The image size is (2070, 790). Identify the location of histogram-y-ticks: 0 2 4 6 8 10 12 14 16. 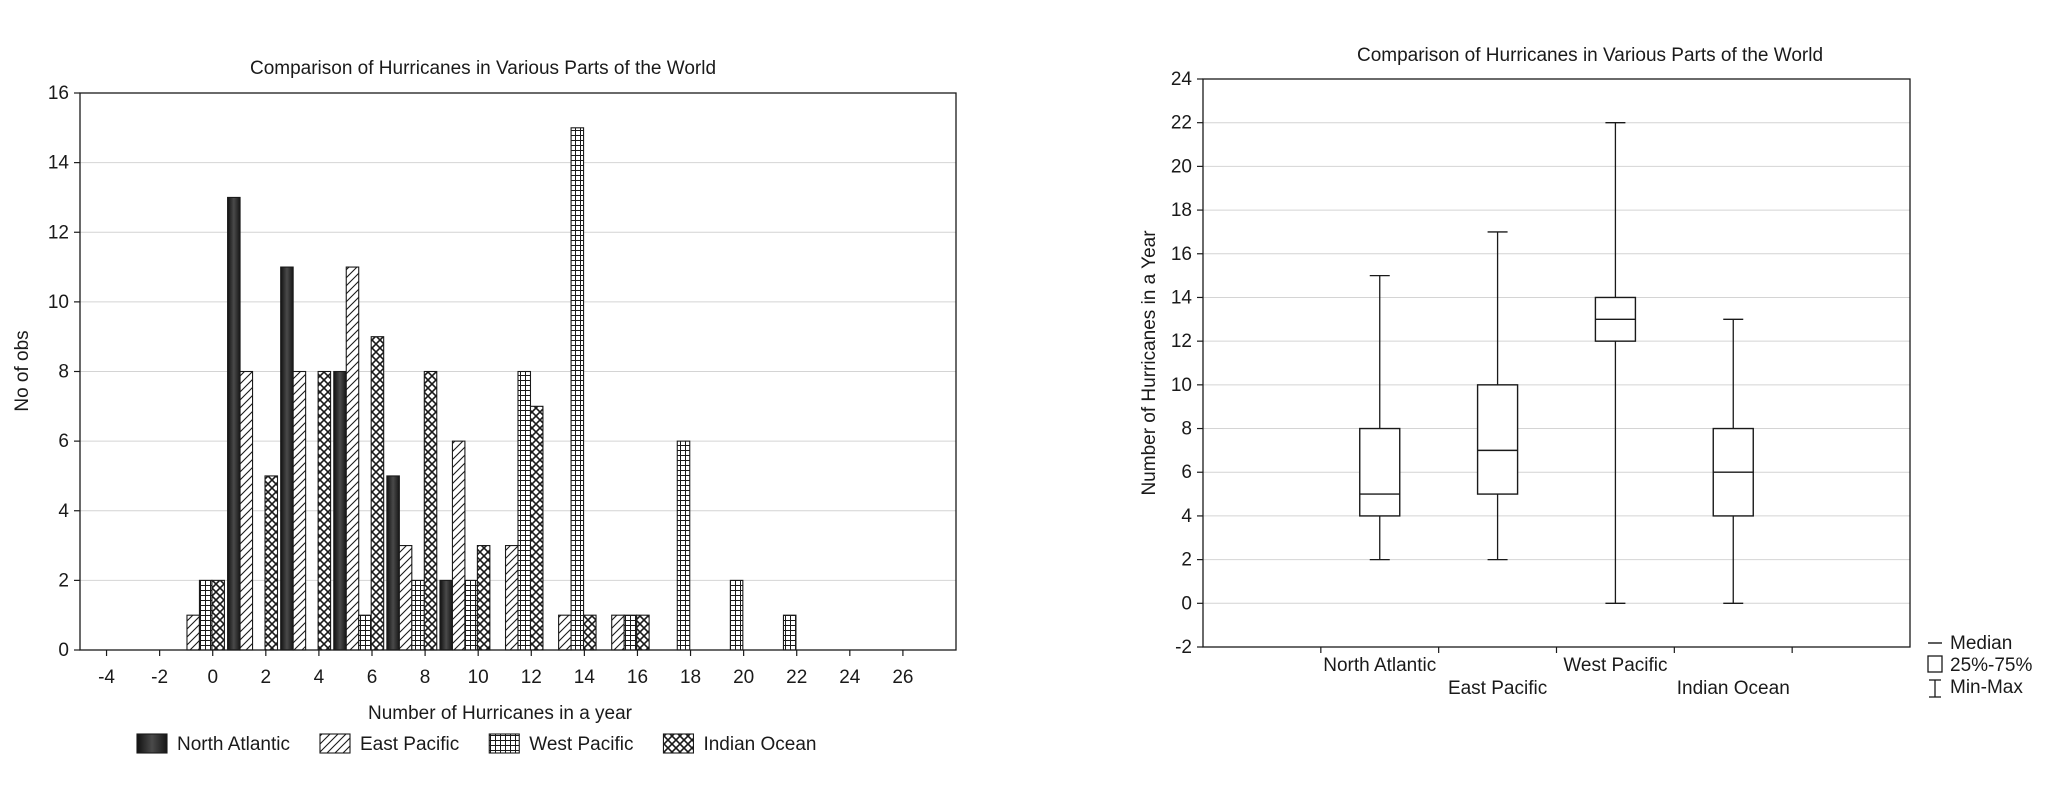
(64, 372).